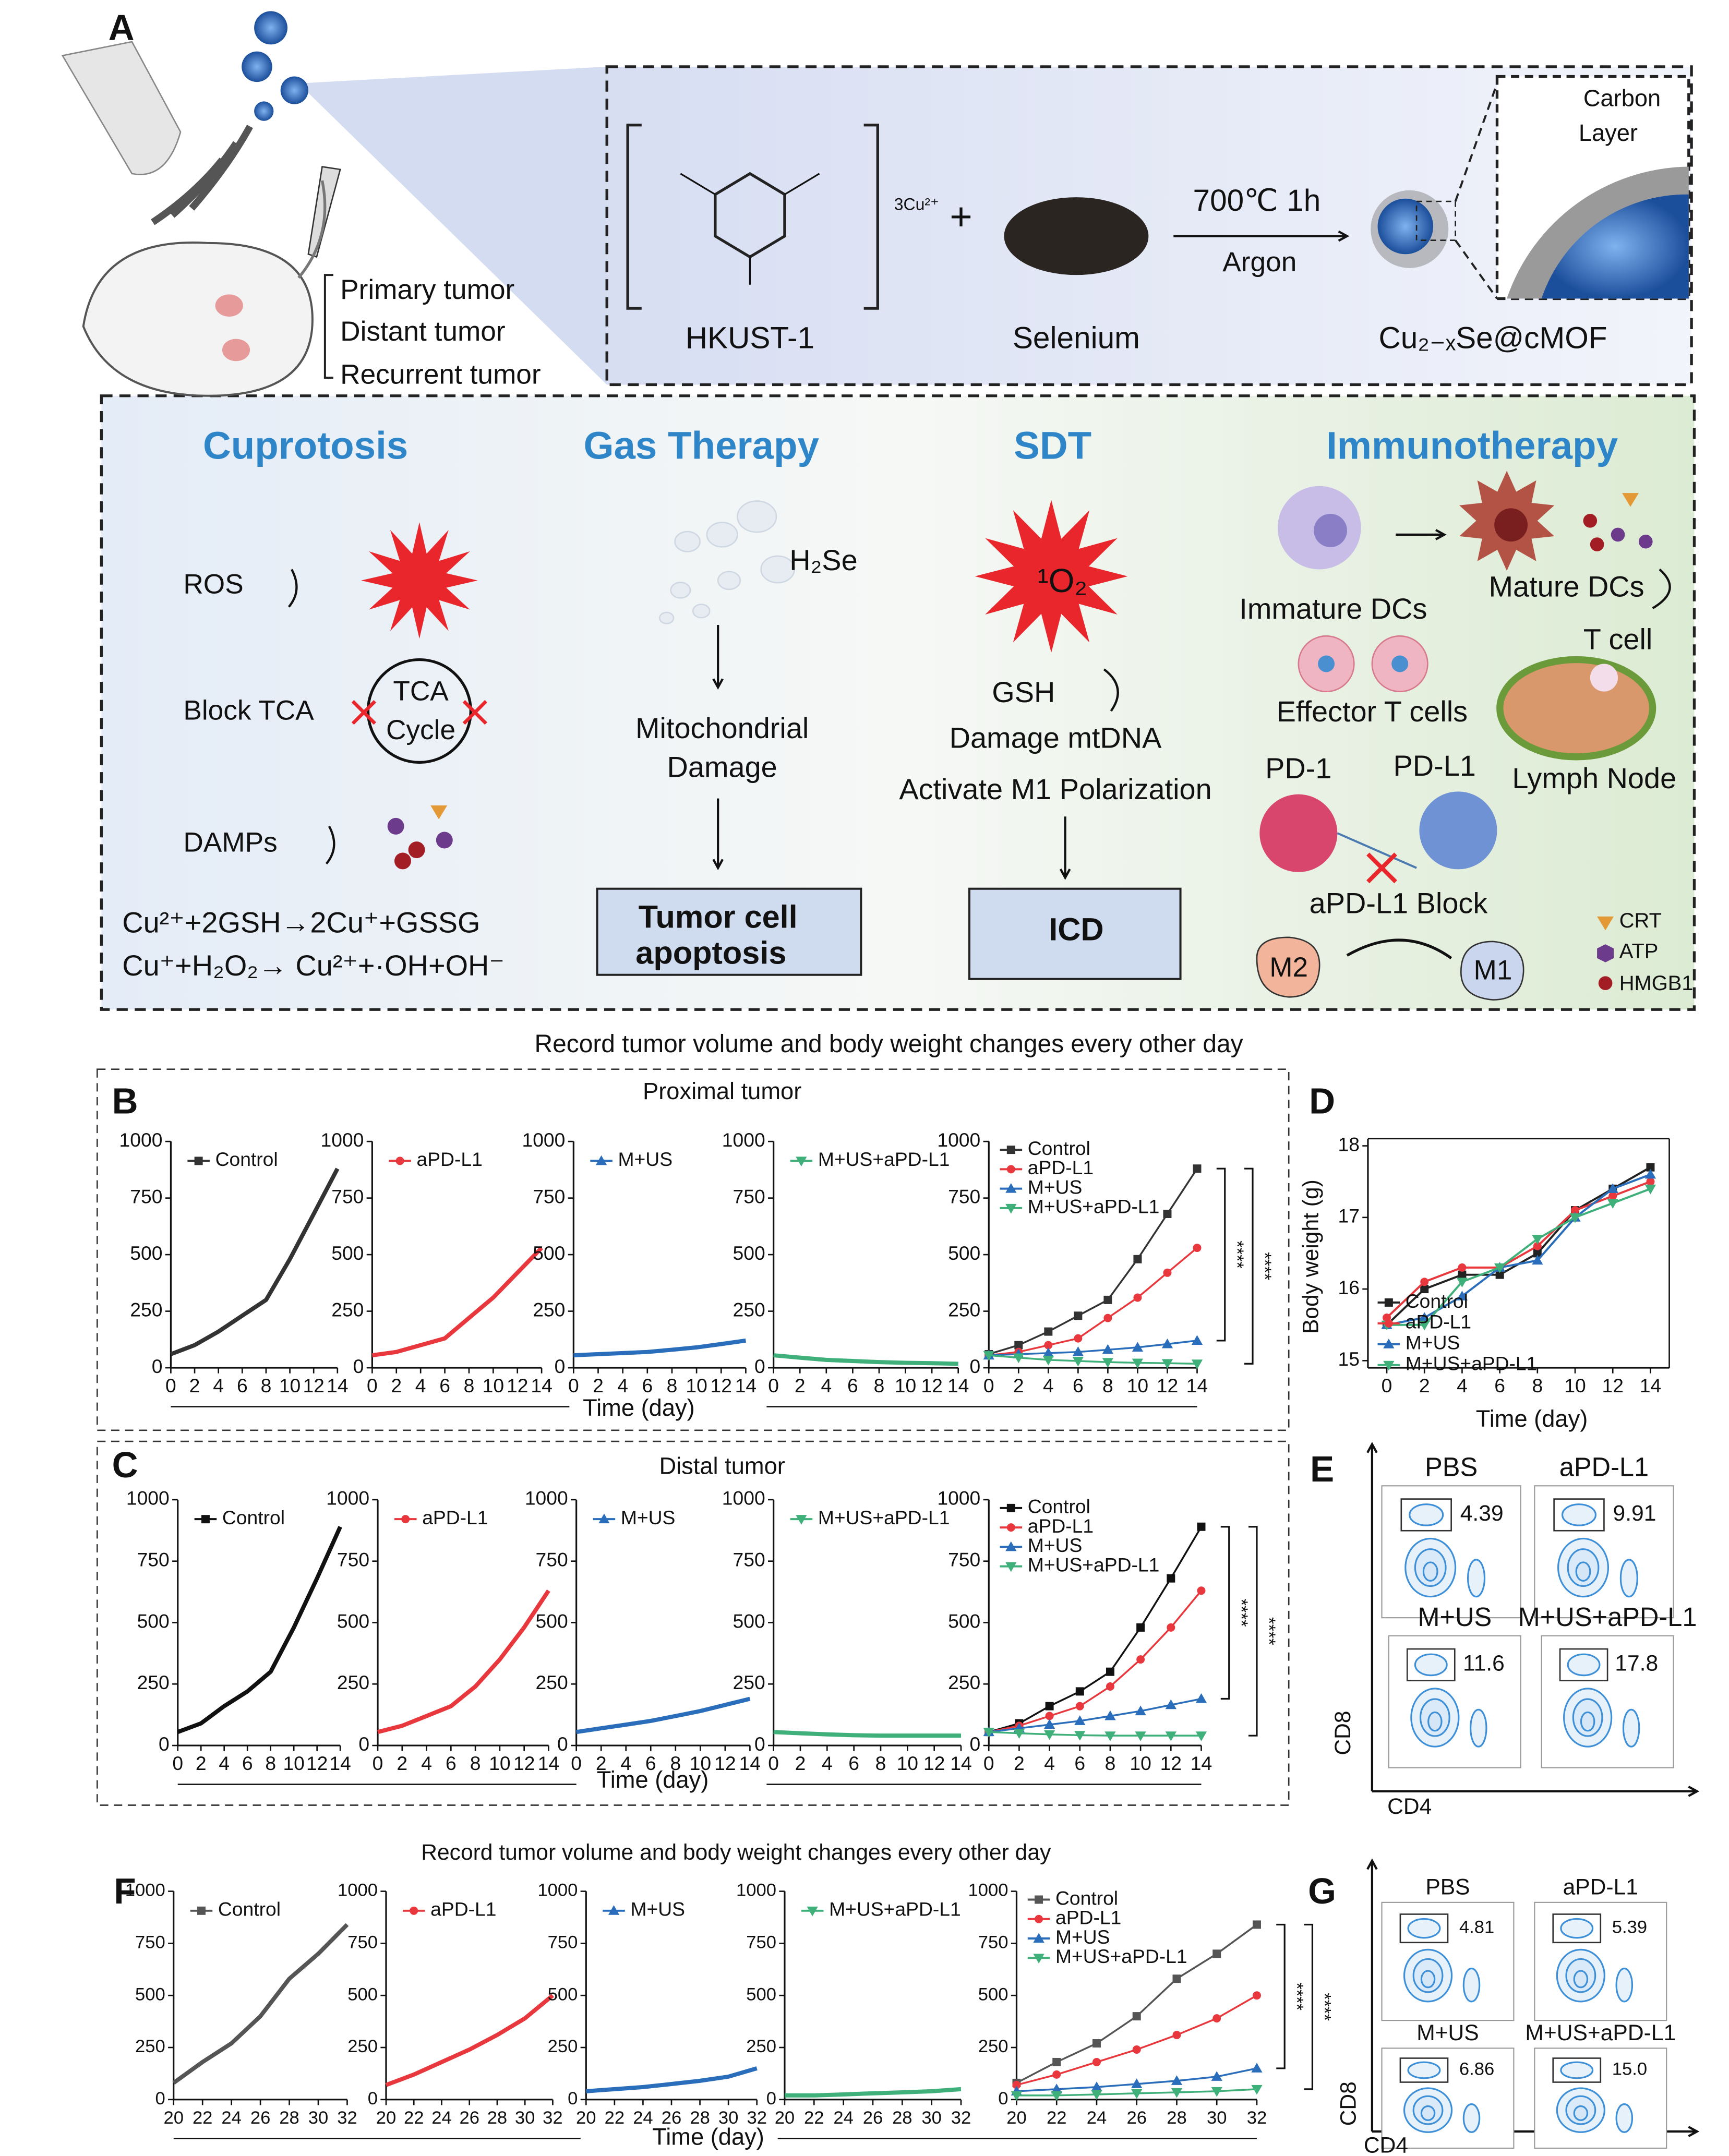  Describe the element at coordinates (586, 2118) in the screenshot. I see `x-tick-label: 20` at that location.